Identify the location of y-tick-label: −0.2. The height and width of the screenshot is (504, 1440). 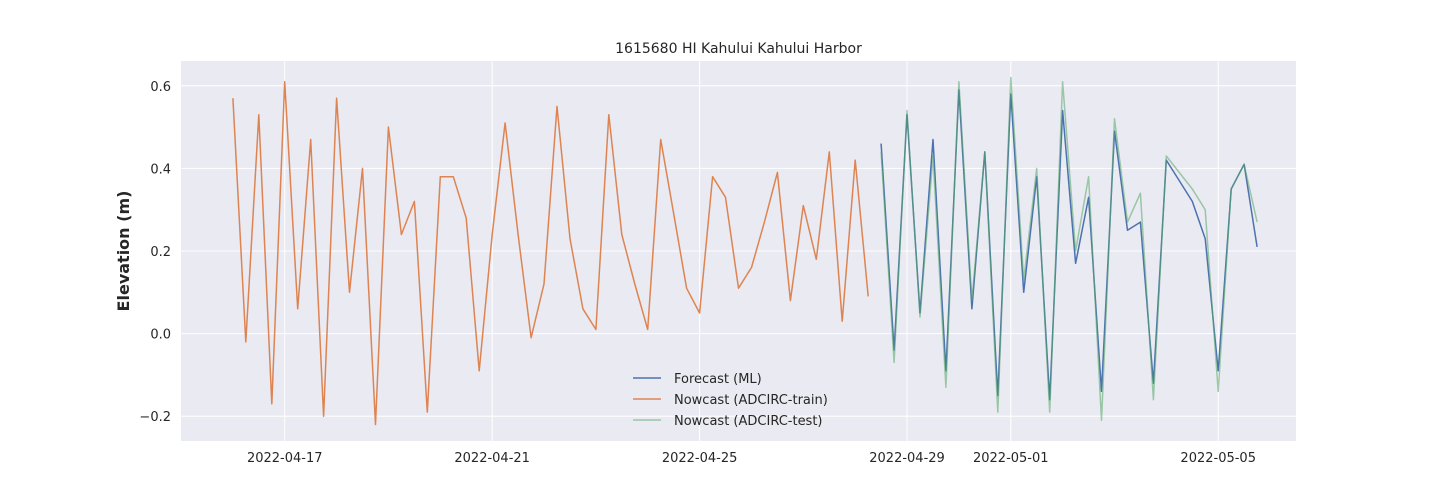
(155, 417).